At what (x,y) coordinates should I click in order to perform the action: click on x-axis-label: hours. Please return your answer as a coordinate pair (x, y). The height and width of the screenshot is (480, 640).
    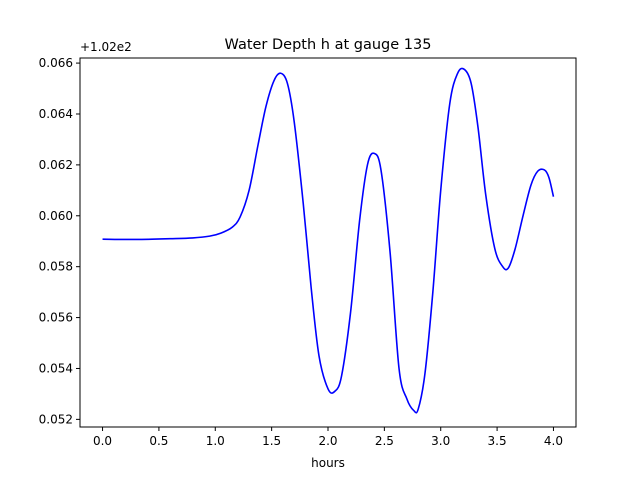
    Looking at the image, I should click on (328, 463).